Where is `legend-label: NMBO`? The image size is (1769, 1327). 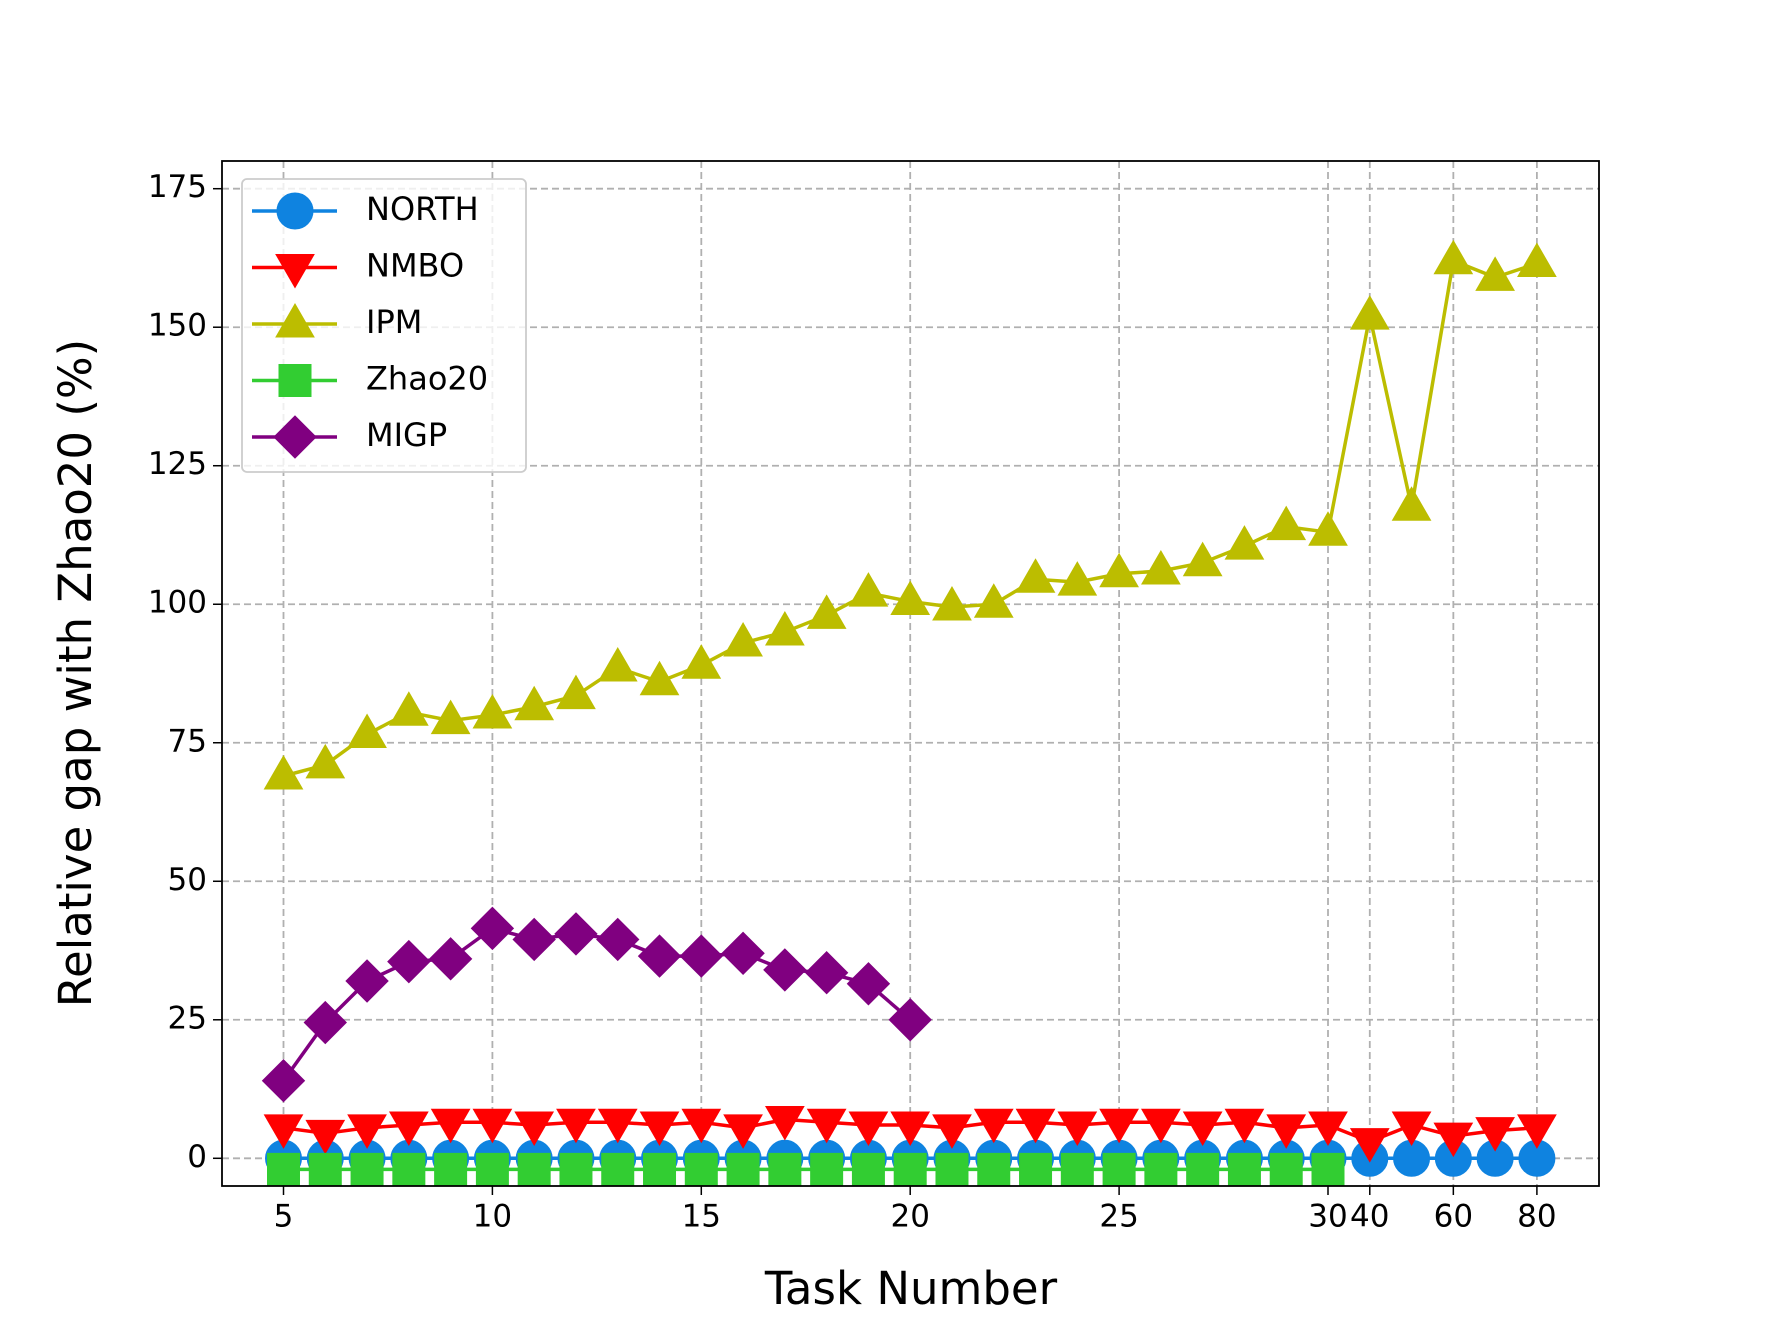 legend-label: NMBO is located at coordinates (415, 266).